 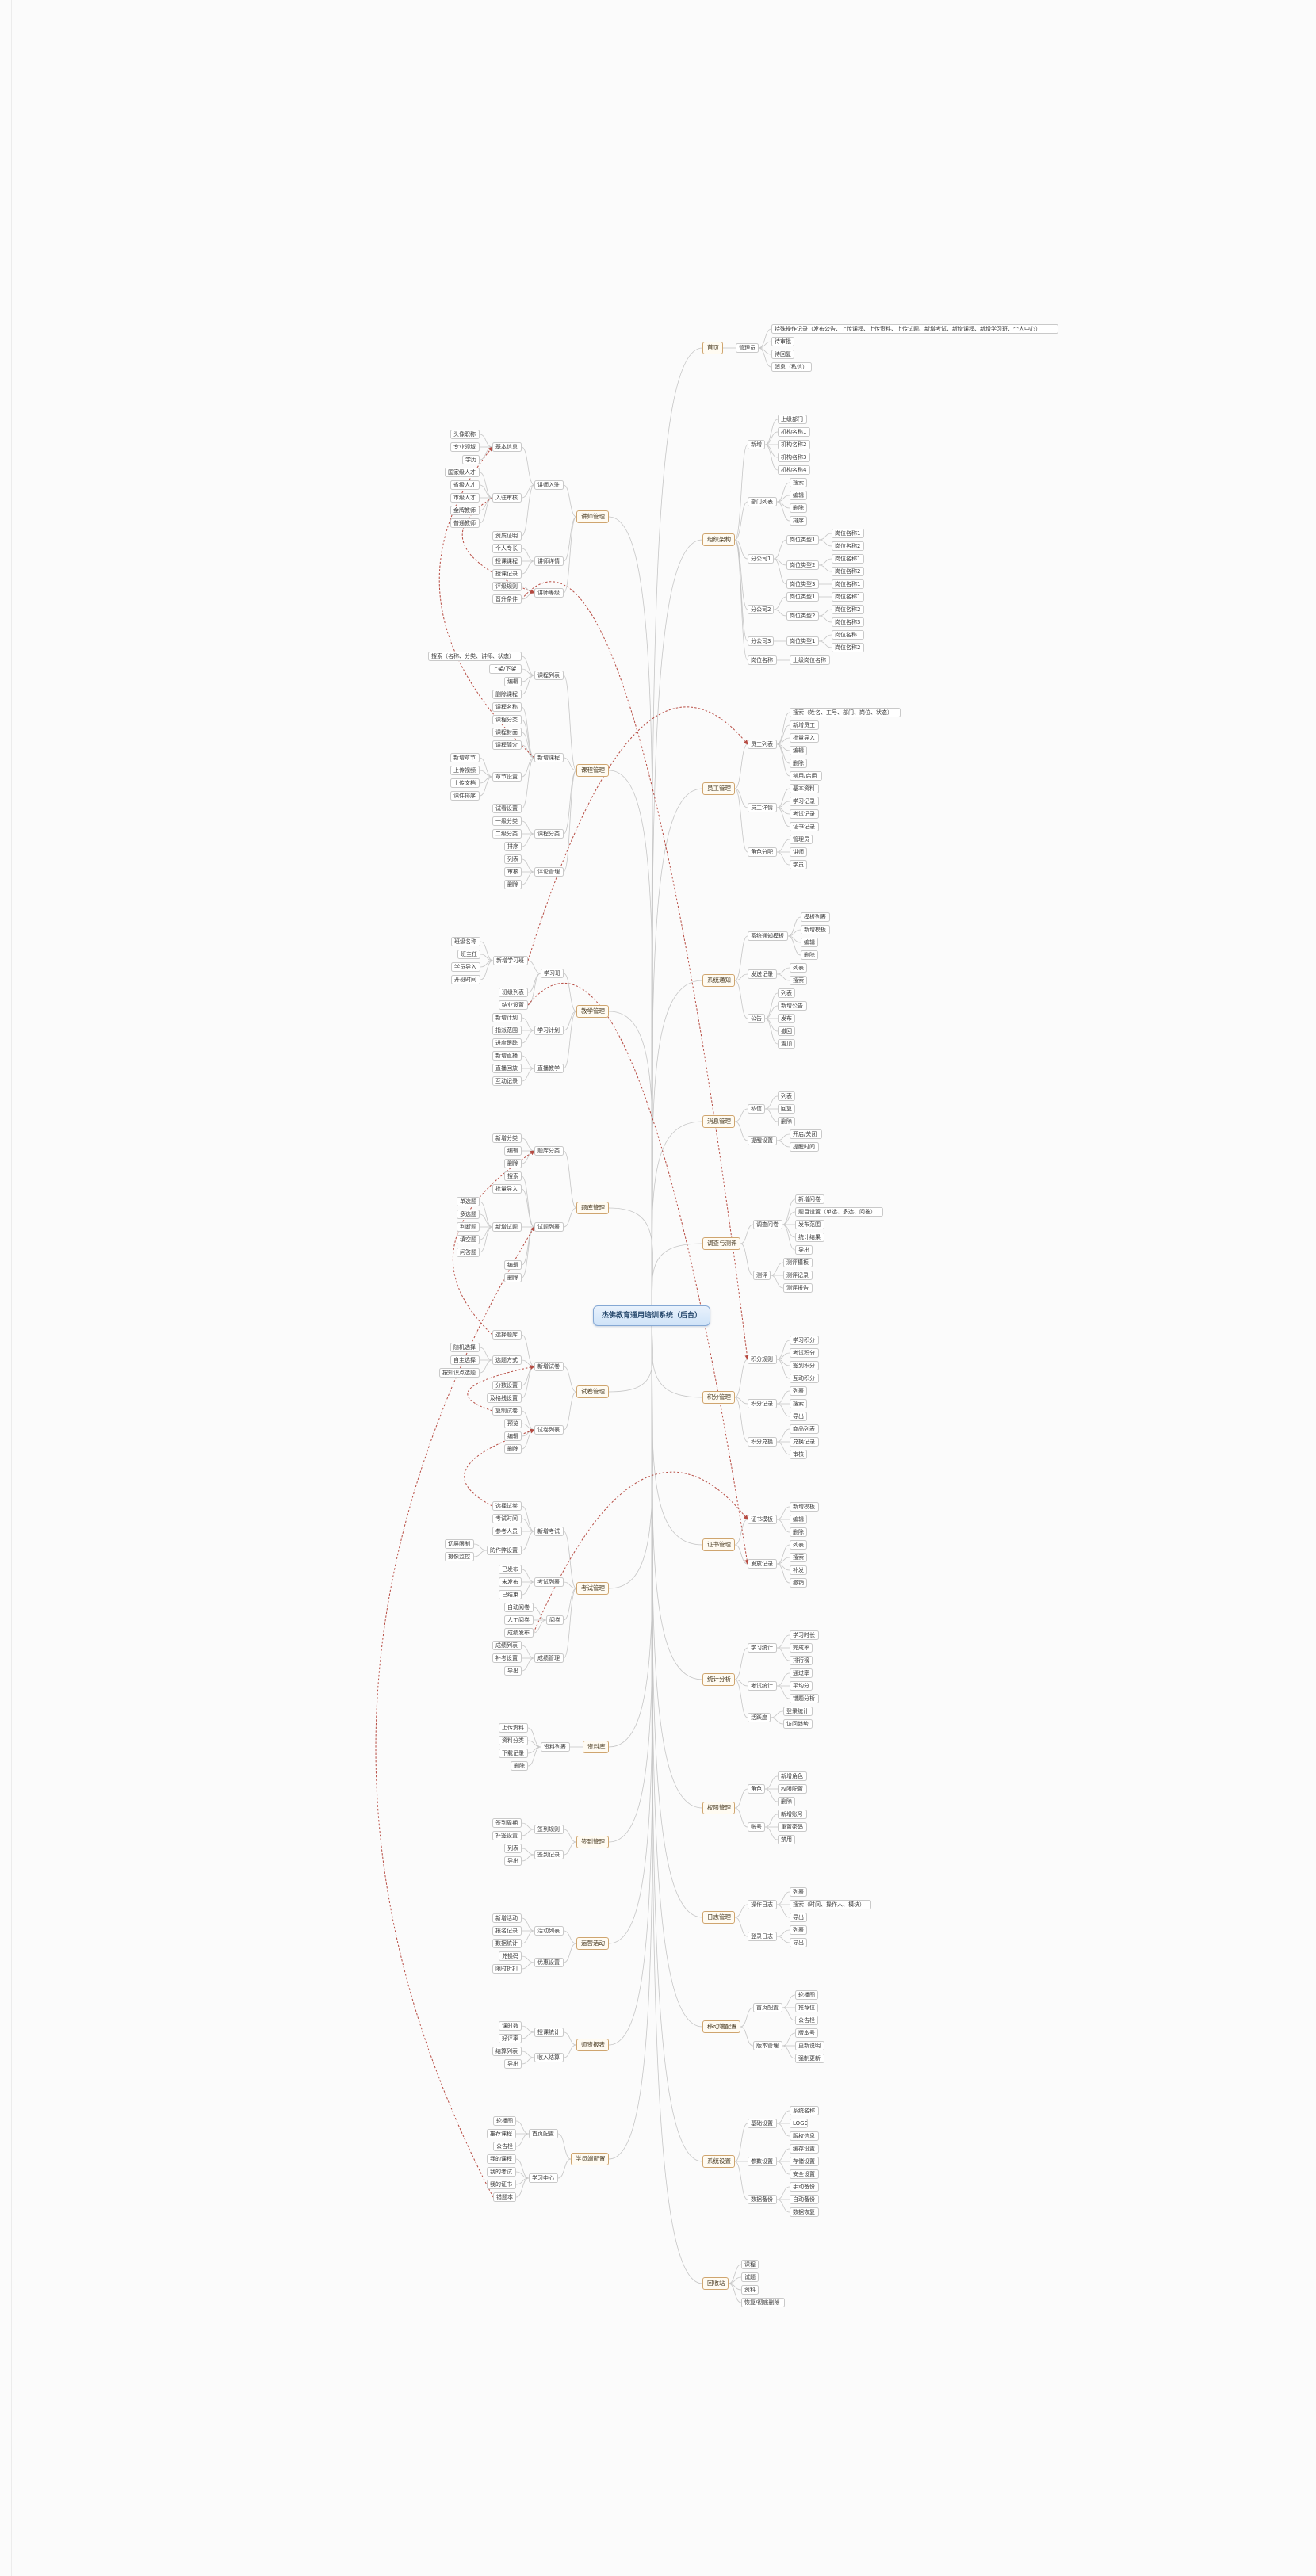 What do you see at coordinates (787, 1109) in the screenshot?
I see `sub-topic: 回复` at bounding box center [787, 1109].